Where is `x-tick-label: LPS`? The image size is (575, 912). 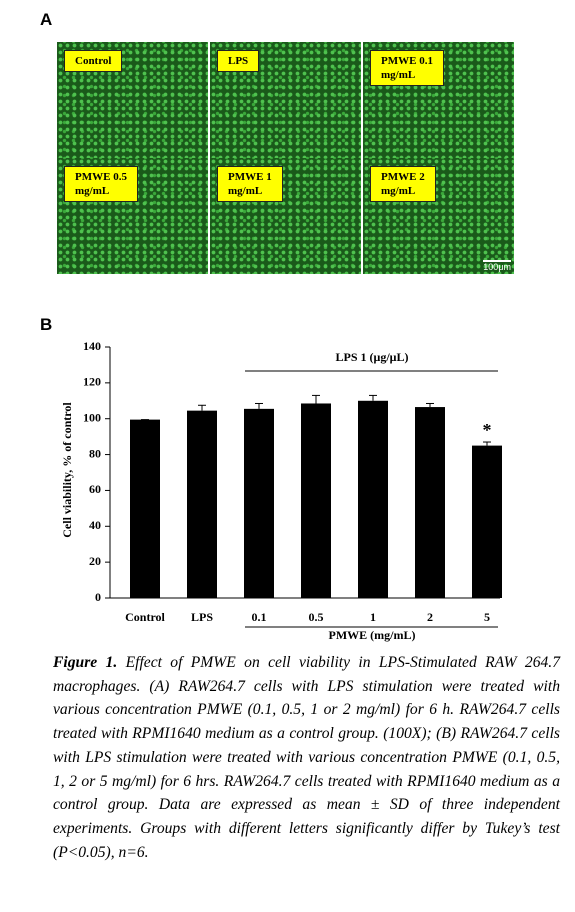 x-tick-label: LPS is located at coordinates (202, 617).